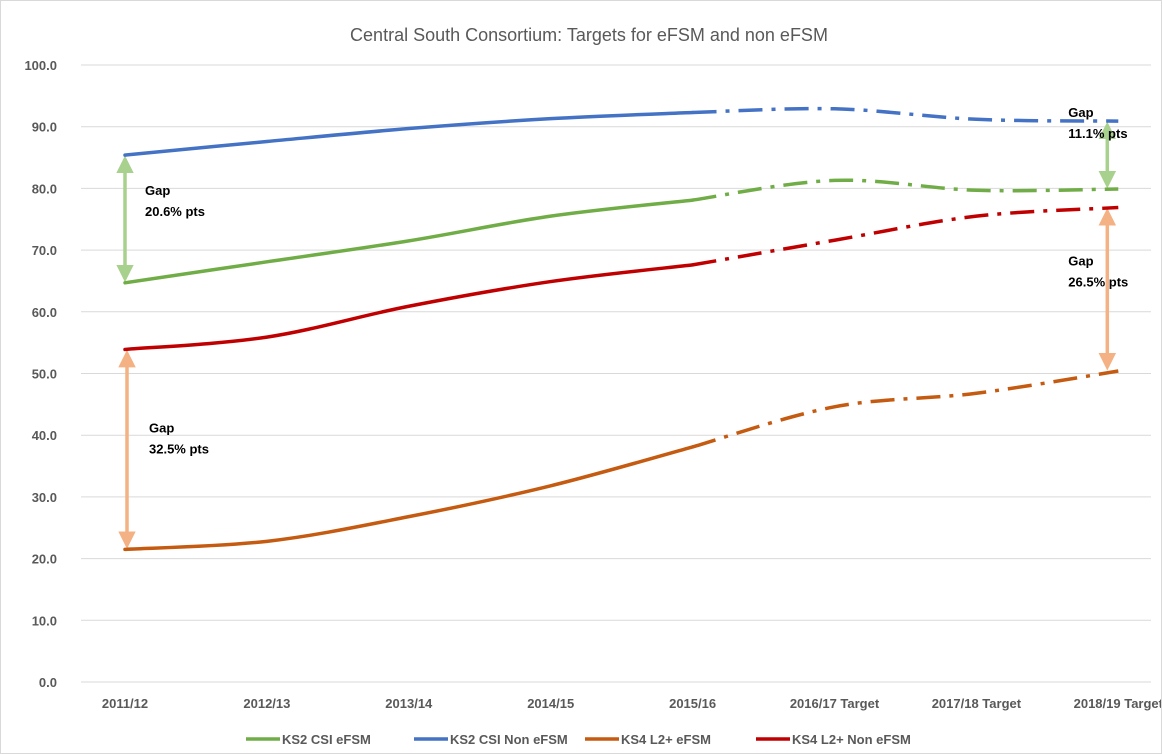  What do you see at coordinates (1117, 703) in the screenshot?
I see `x-tick-label: 2018/19 Target` at bounding box center [1117, 703].